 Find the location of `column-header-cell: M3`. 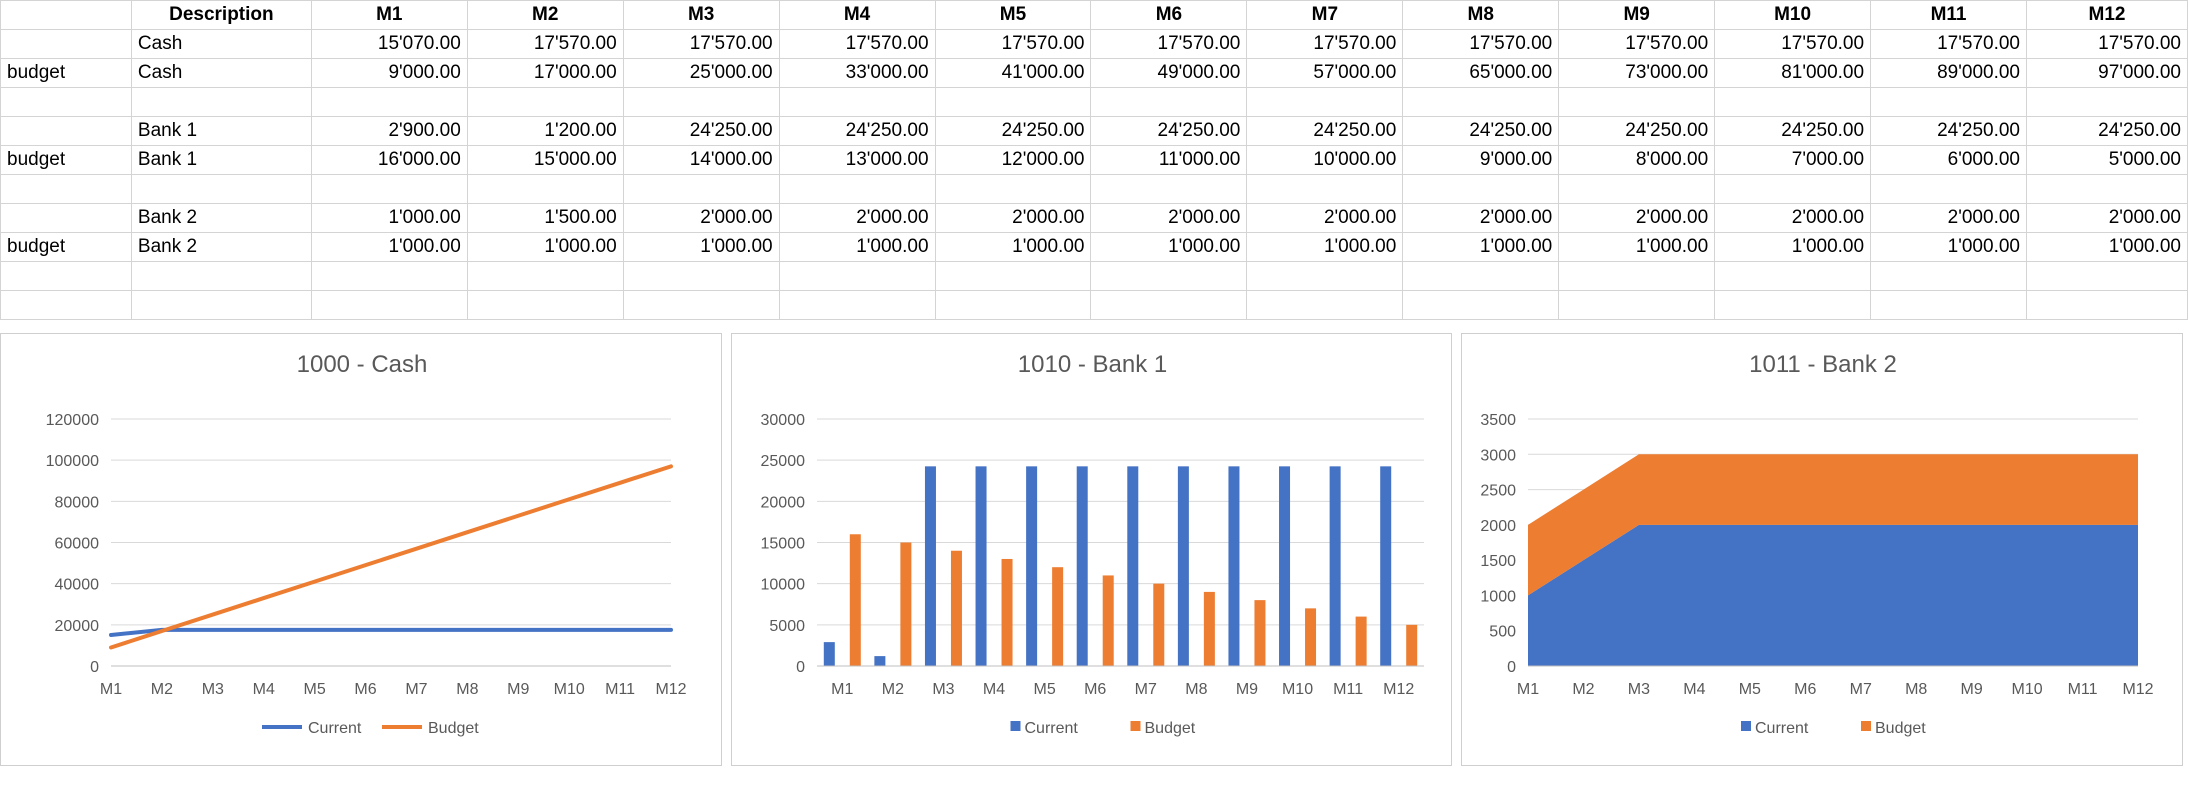

column-header-cell: M3 is located at coordinates (701, 15).